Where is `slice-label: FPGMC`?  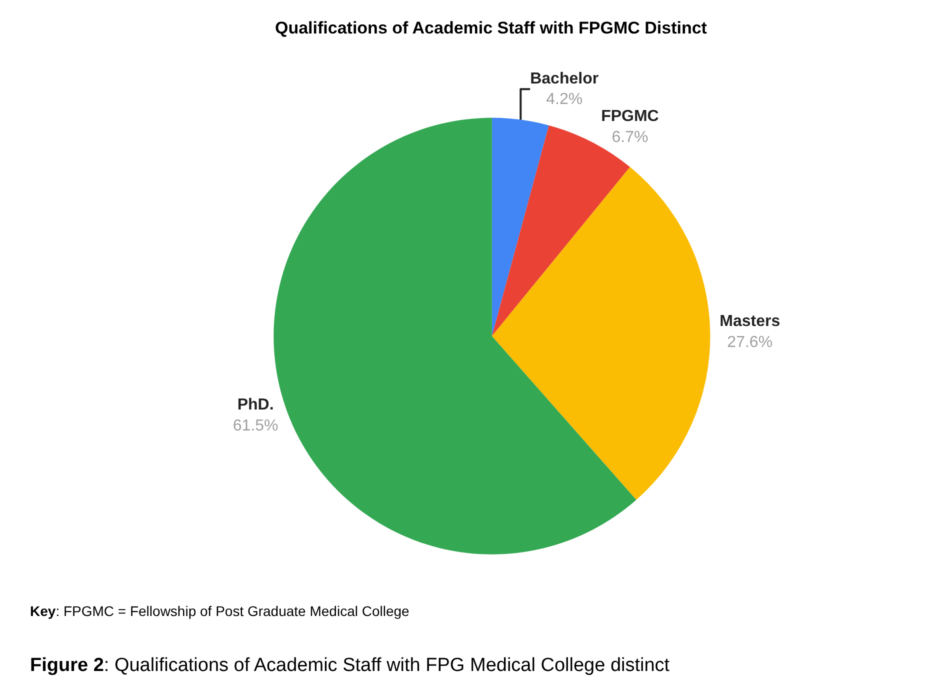
slice-label: FPGMC is located at coordinates (630, 117).